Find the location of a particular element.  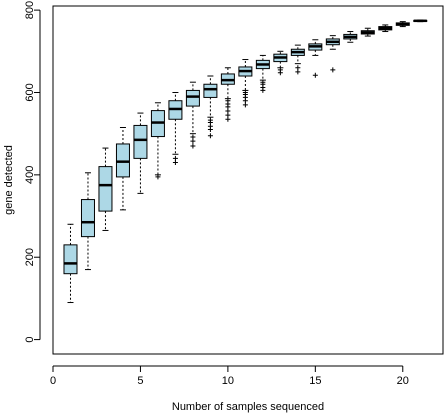

x-tick-label: 15 is located at coordinates (315, 381).